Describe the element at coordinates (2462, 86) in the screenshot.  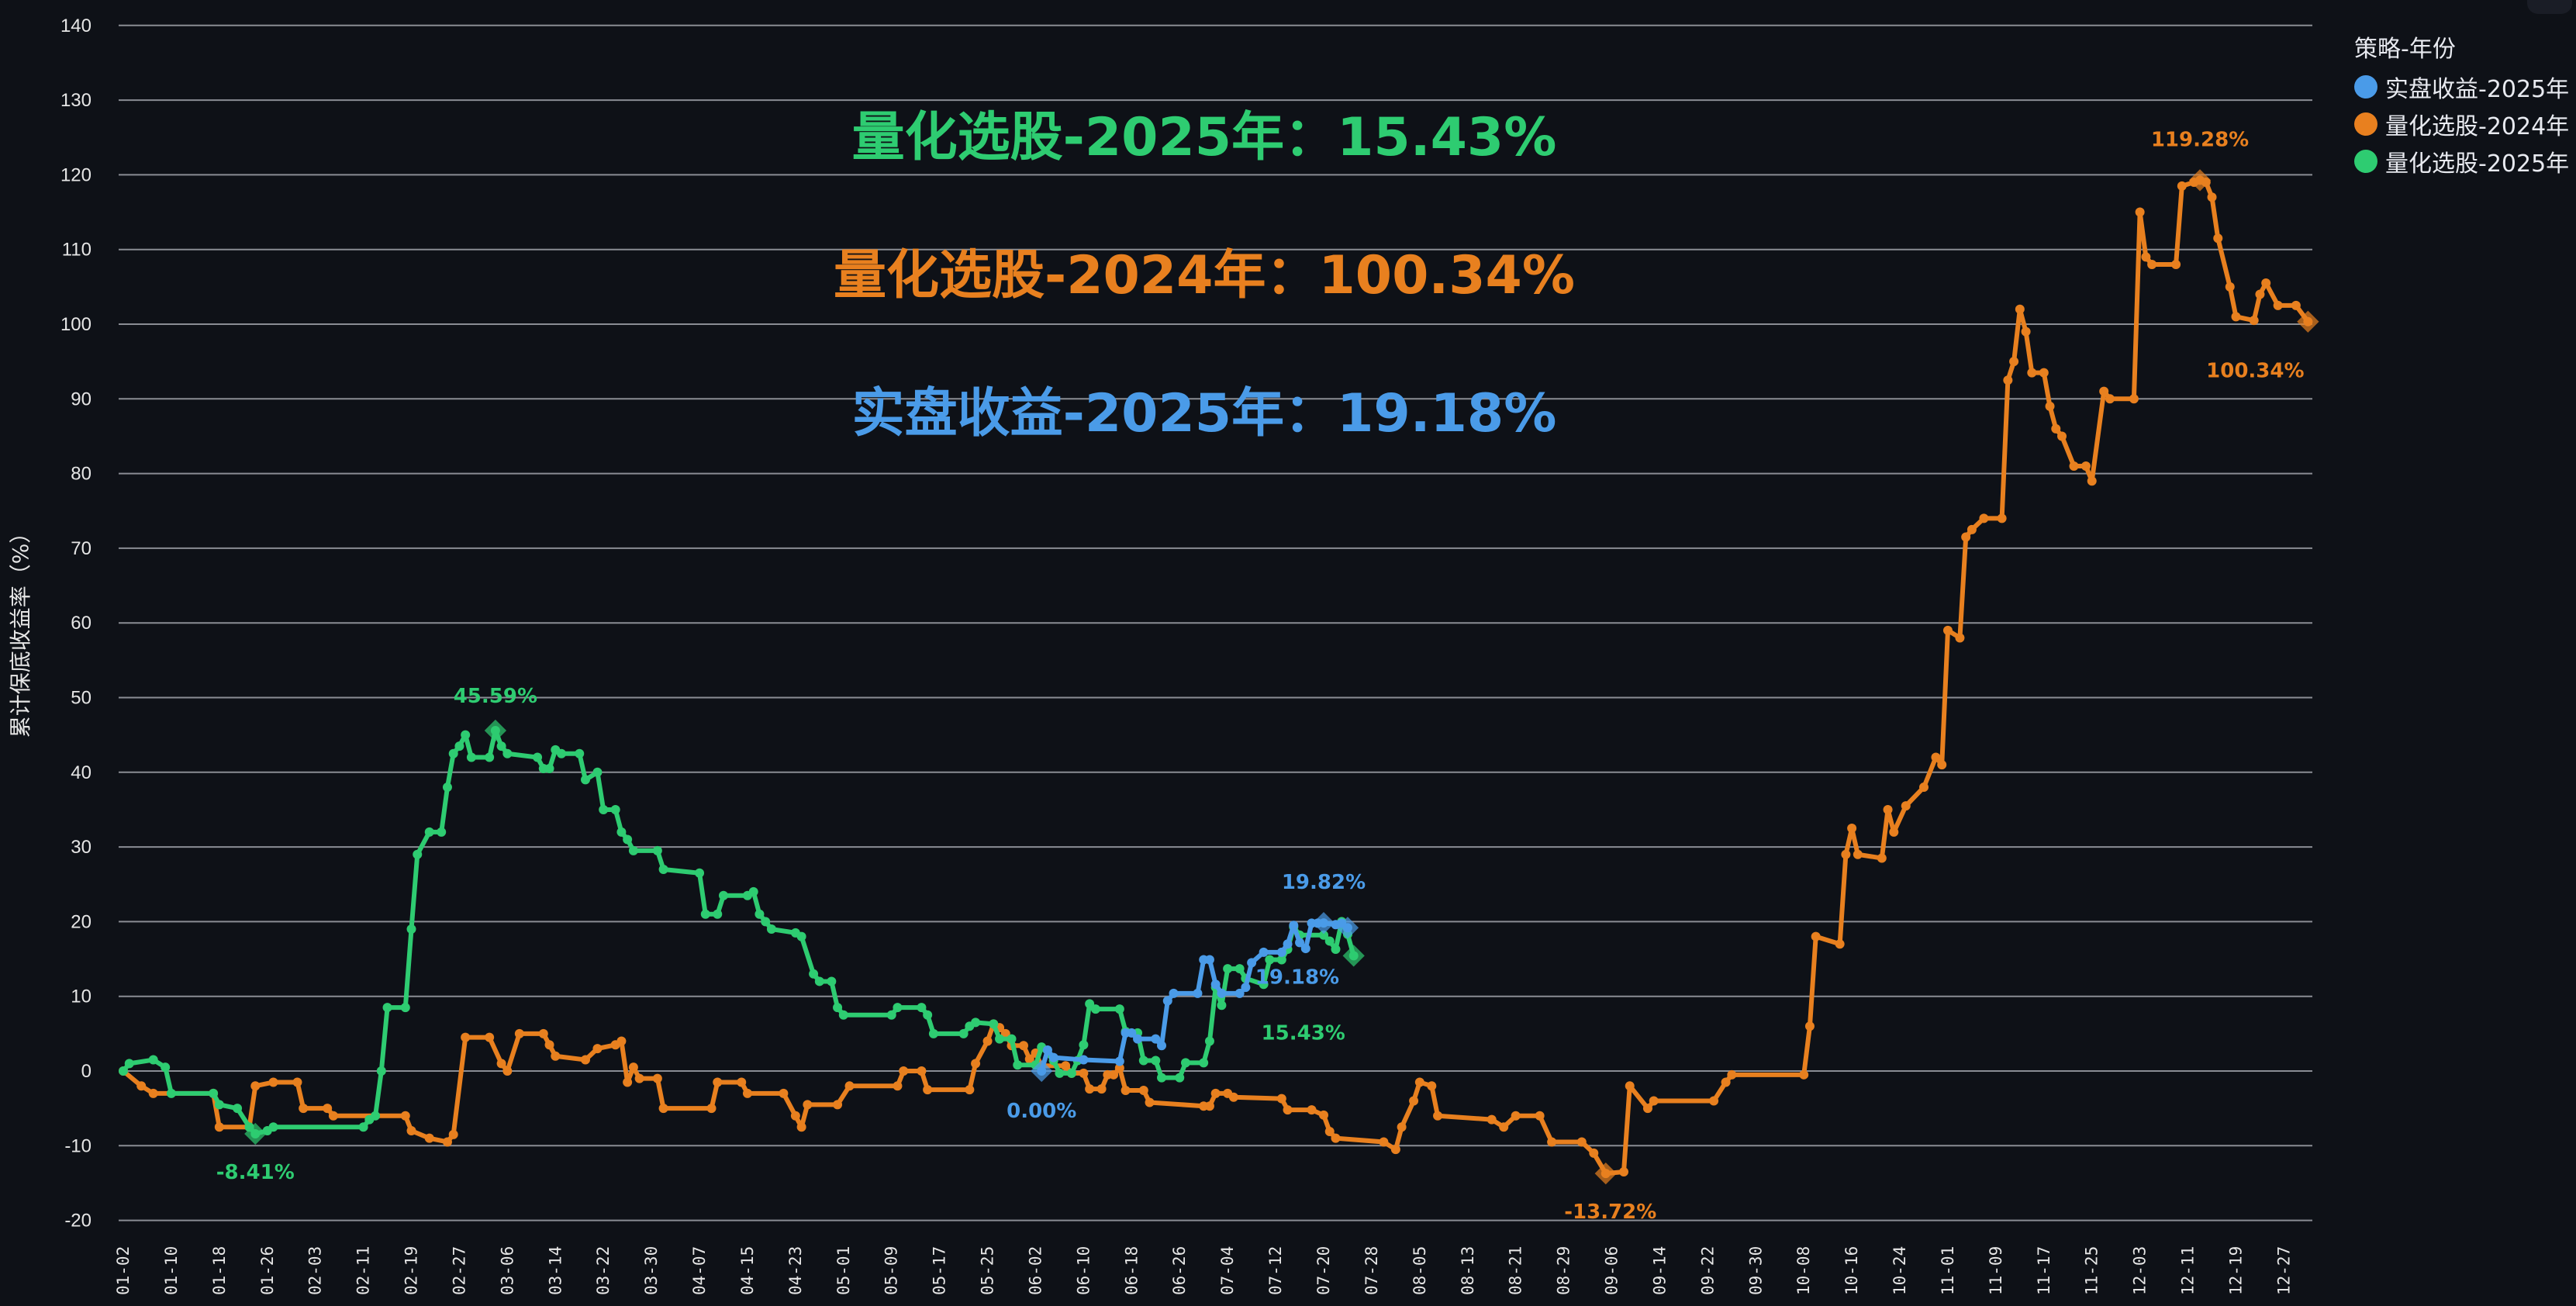
I see `legend-item-real-2025: 实盘收益-2025年` at that location.